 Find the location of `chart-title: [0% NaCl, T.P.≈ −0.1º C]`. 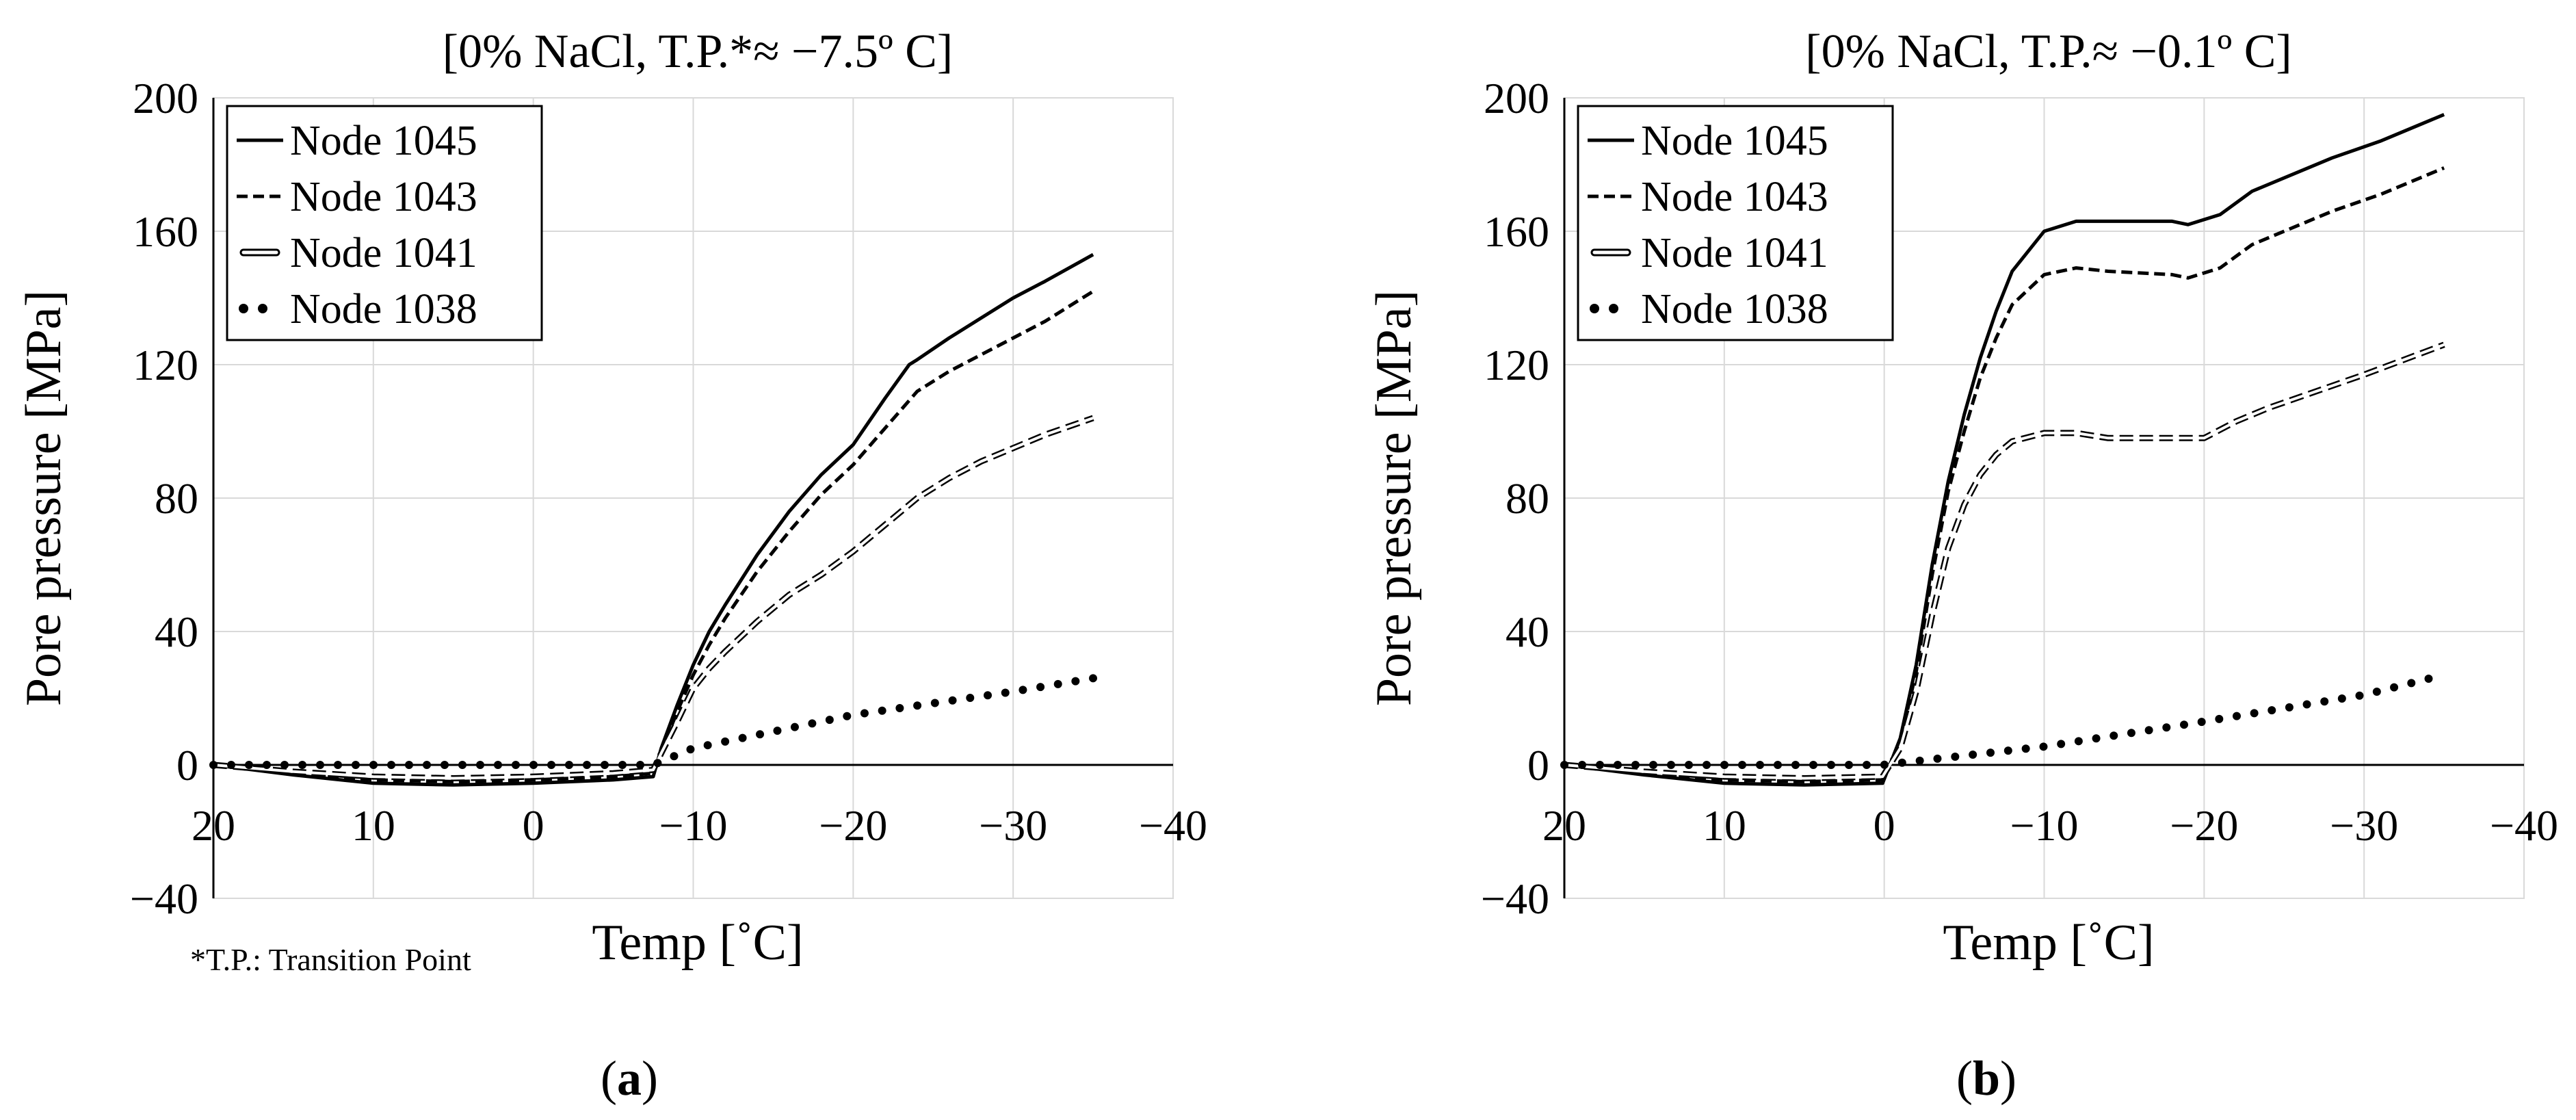

chart-title: [0% NaCl, T.P.≈ −0.1º C] is located at coordinates (2048, 51).